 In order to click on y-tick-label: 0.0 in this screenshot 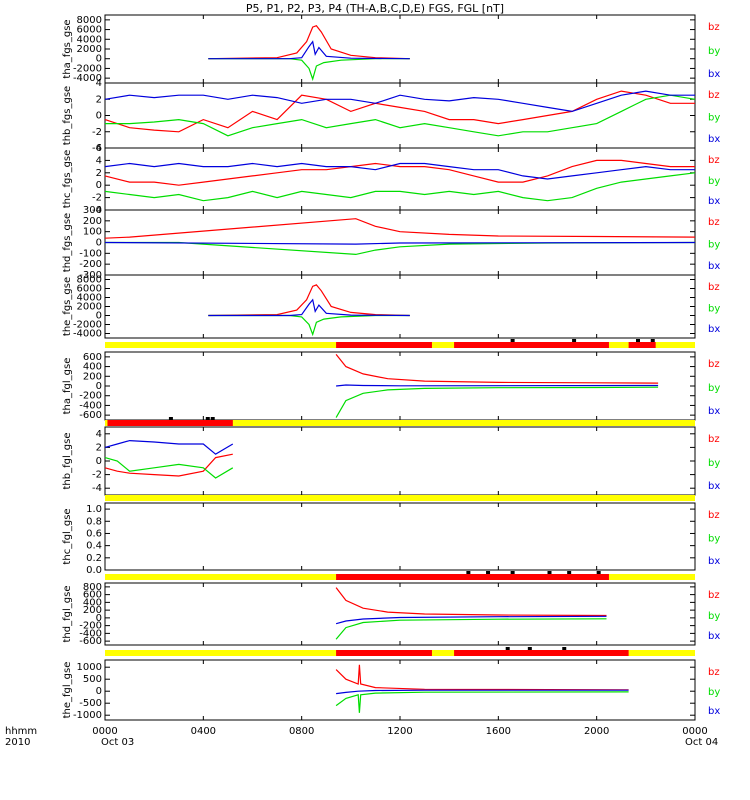, I will do `click(94, 570)`.